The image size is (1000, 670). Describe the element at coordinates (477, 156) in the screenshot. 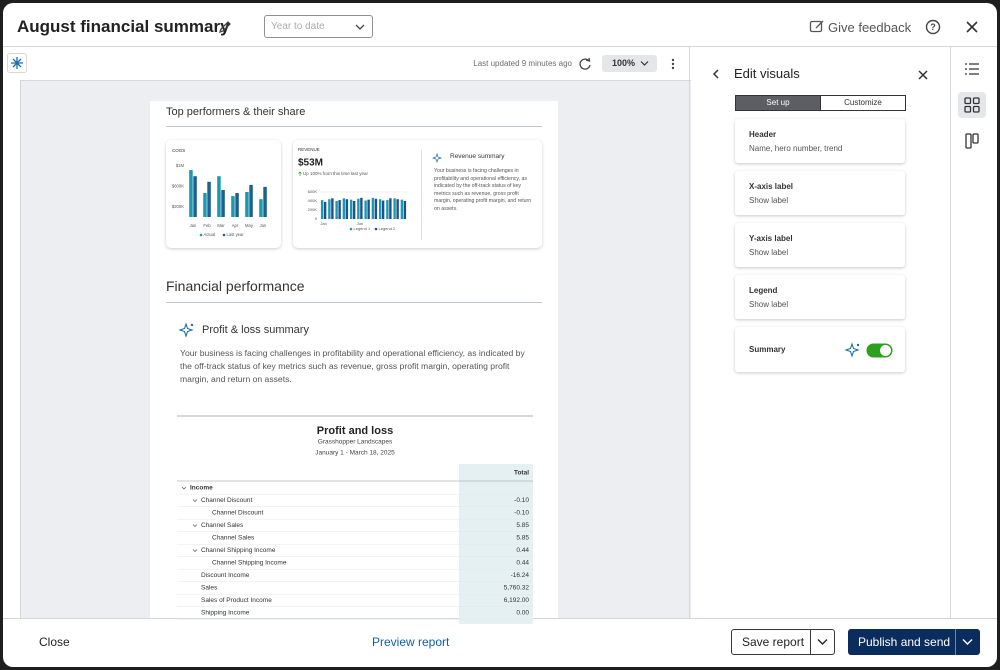

I see `summary-title: Revenue summary` at that location.